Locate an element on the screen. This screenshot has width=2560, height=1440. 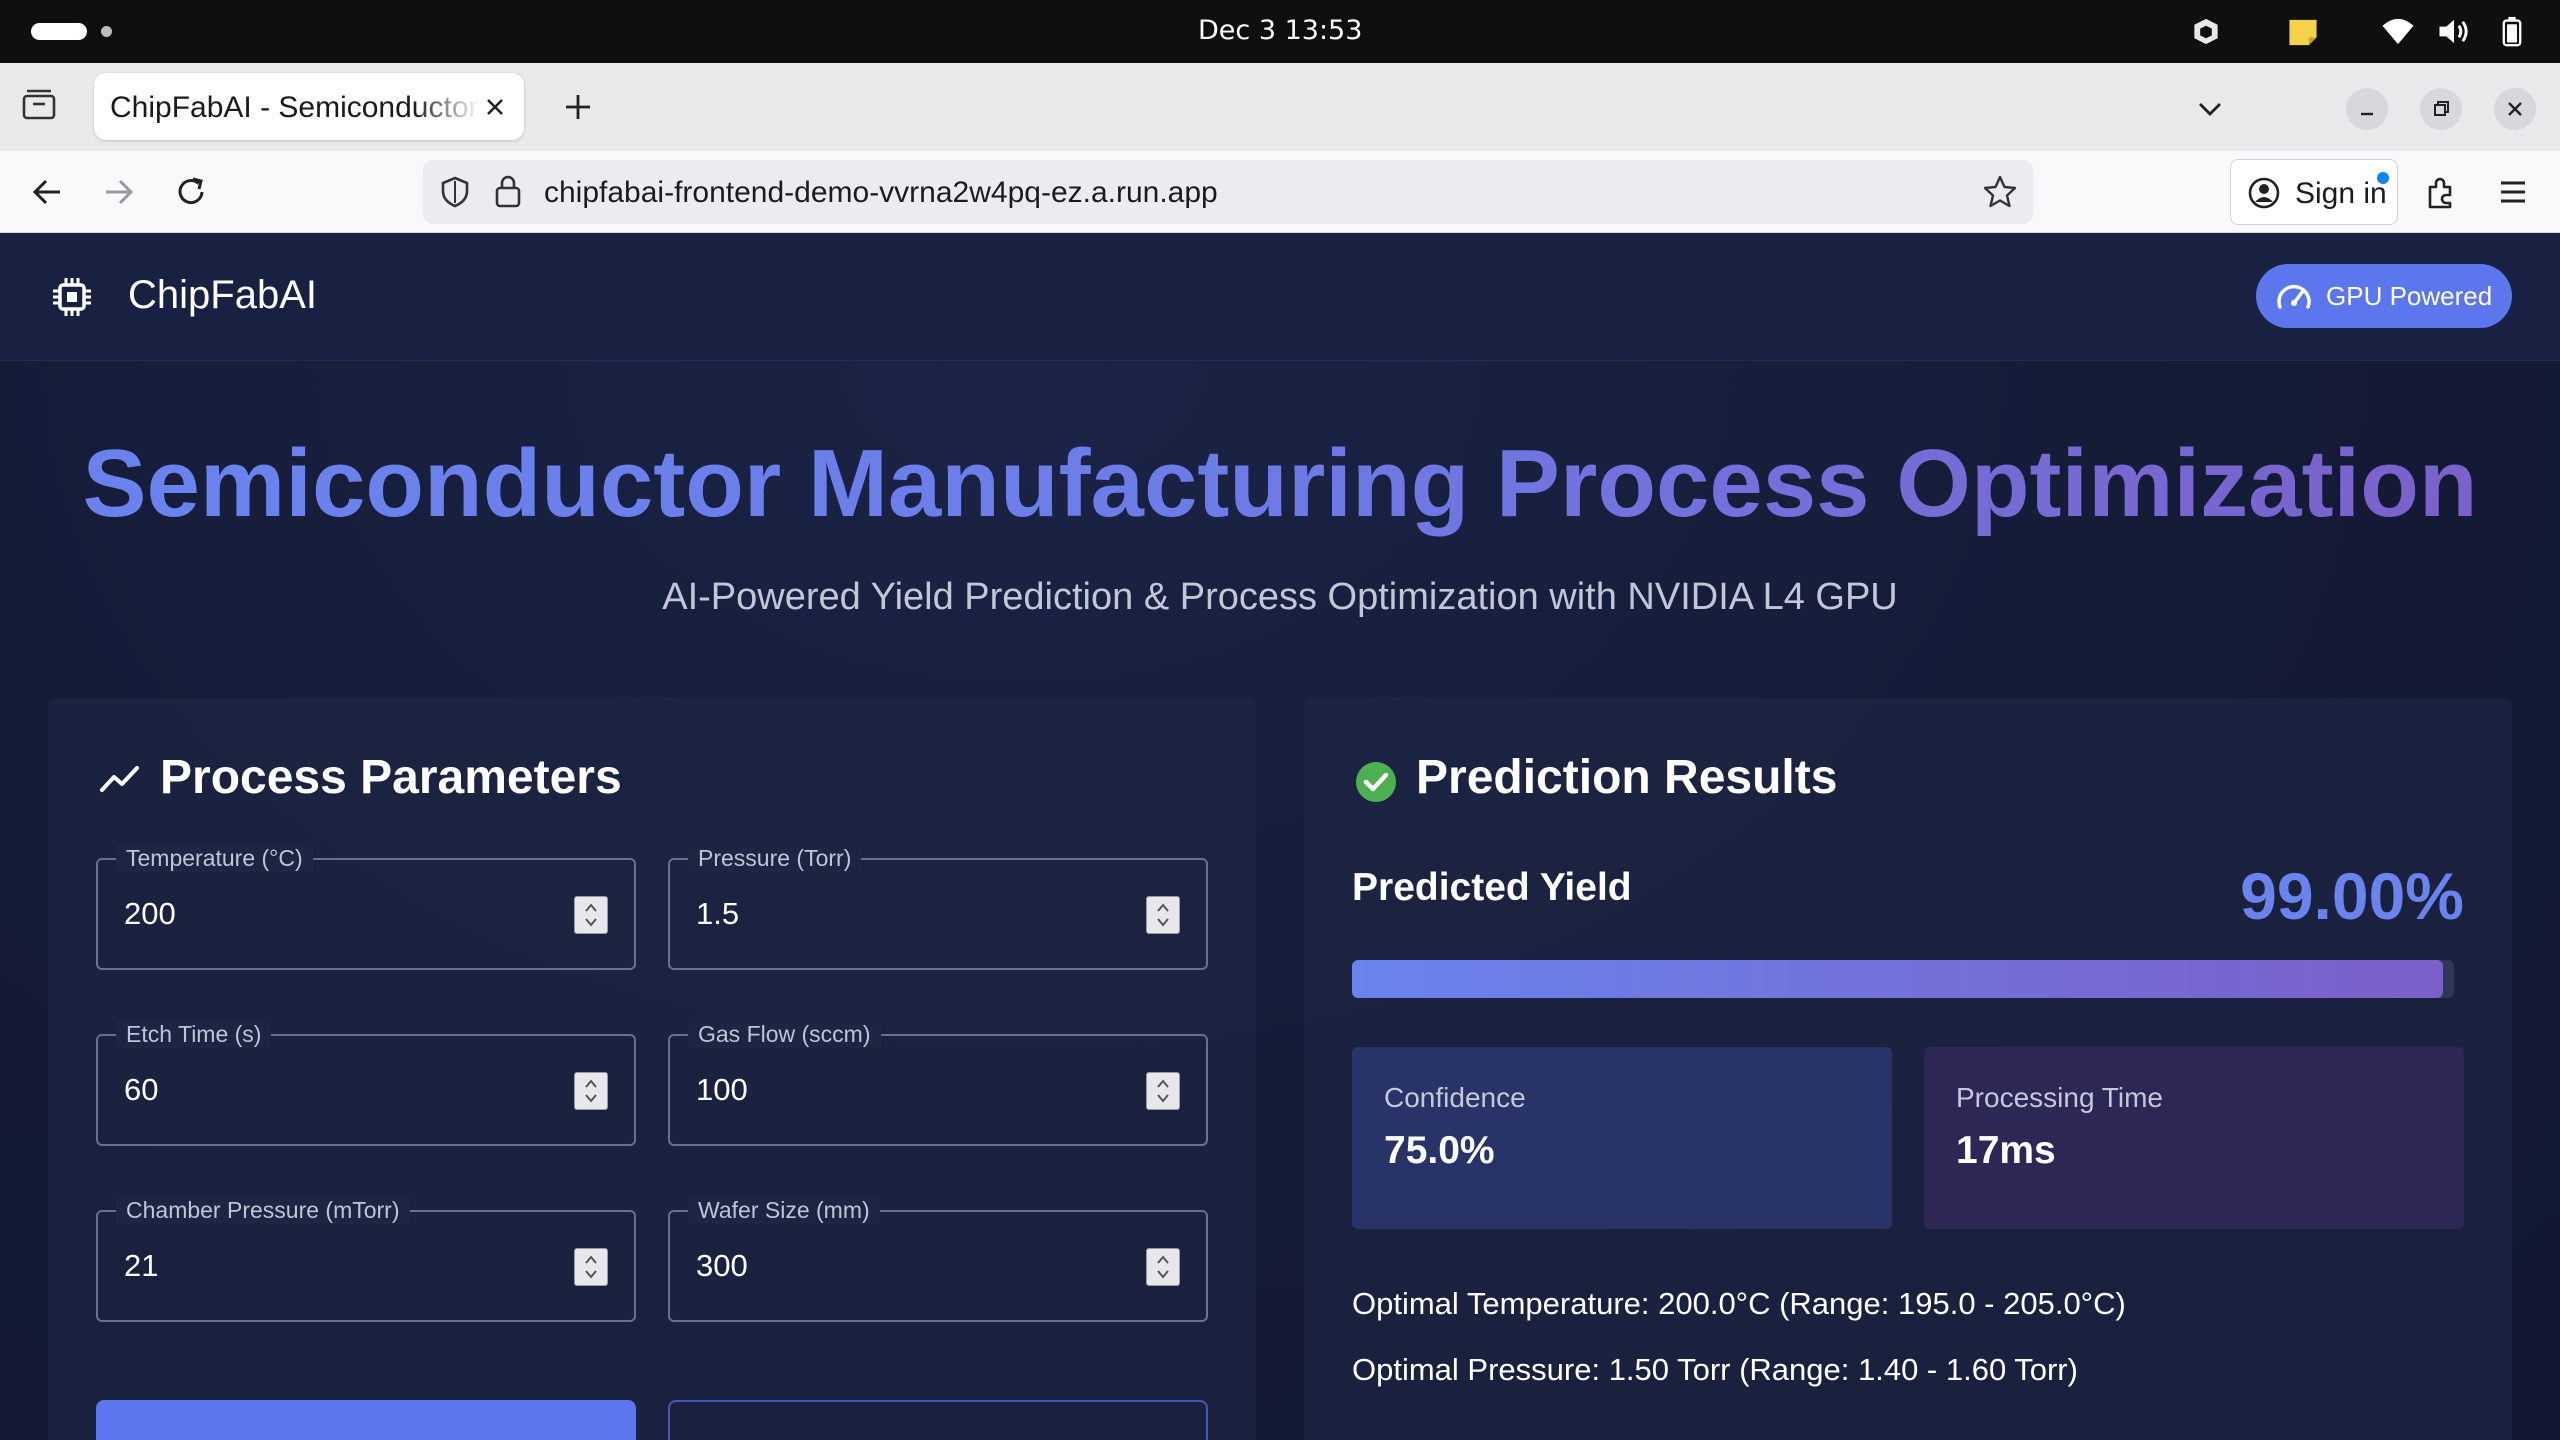
chevron-down-icon is located at coordinates (2210, 109).